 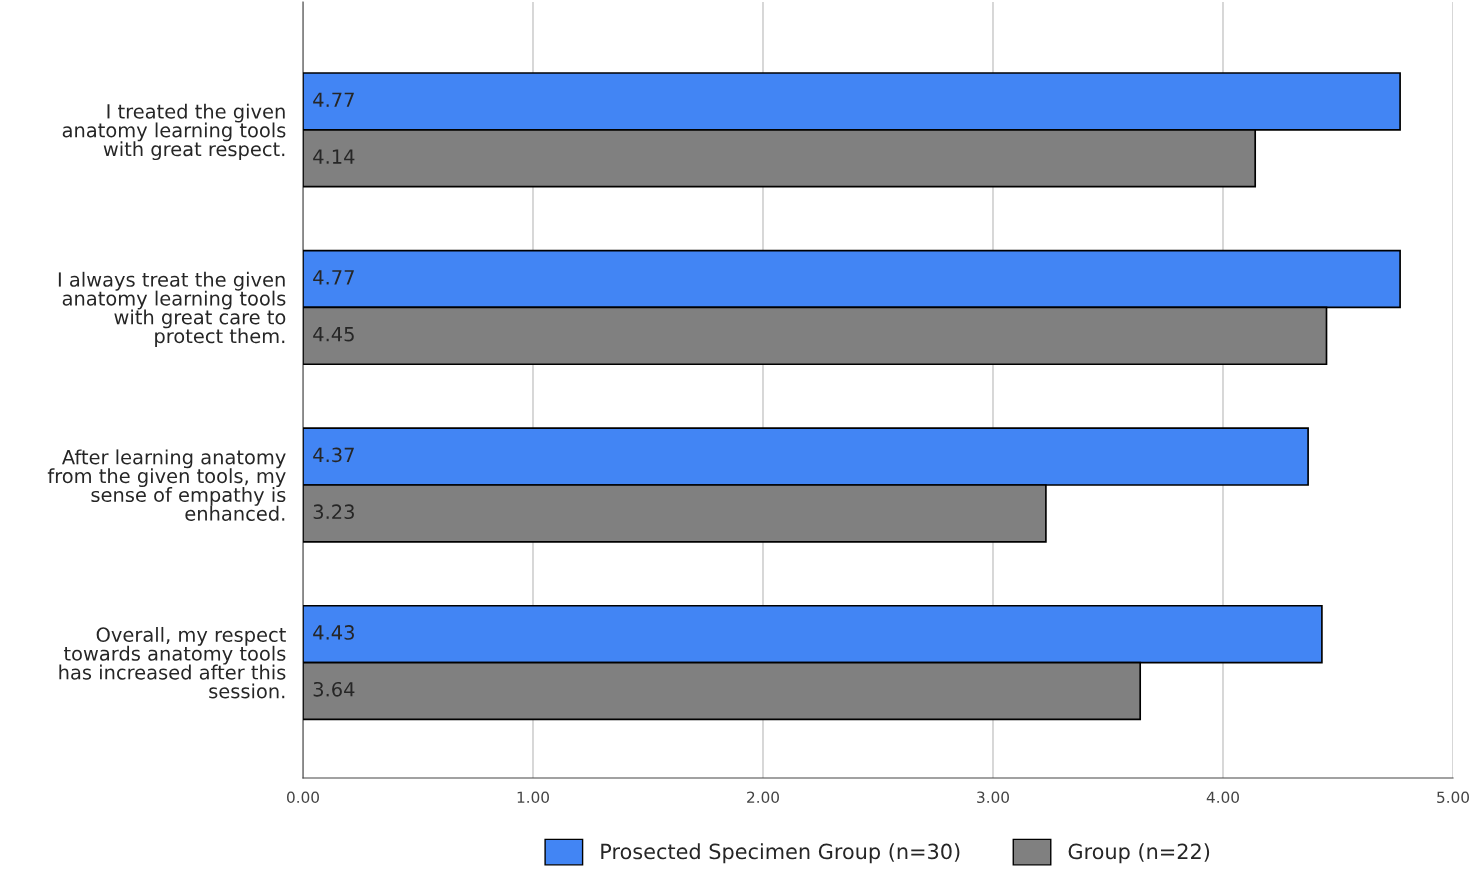 I want to click on y-tick-label: After learning anatomy from the given tools, my sense of empathy is enhanced., so click(x=166, y=485).